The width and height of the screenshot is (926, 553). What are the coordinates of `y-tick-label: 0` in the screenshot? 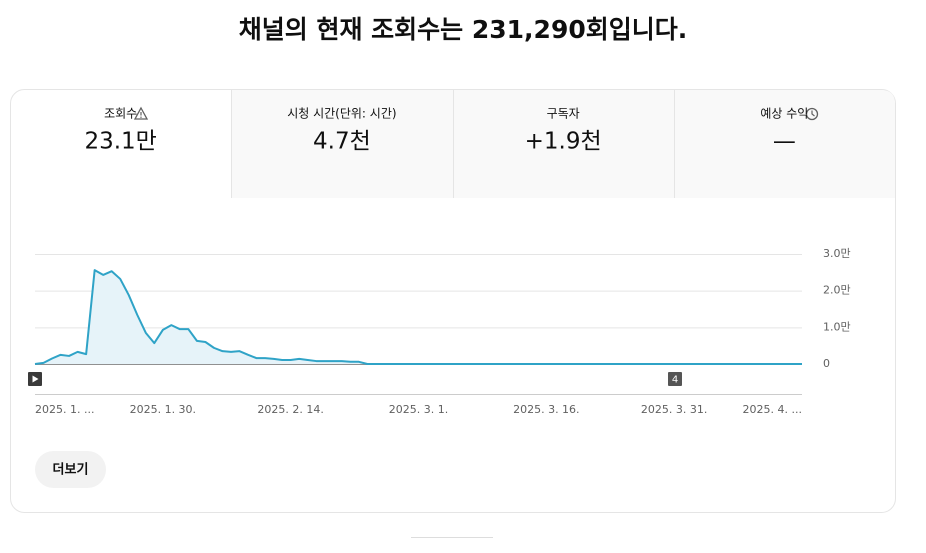 It's located at (826, 363).